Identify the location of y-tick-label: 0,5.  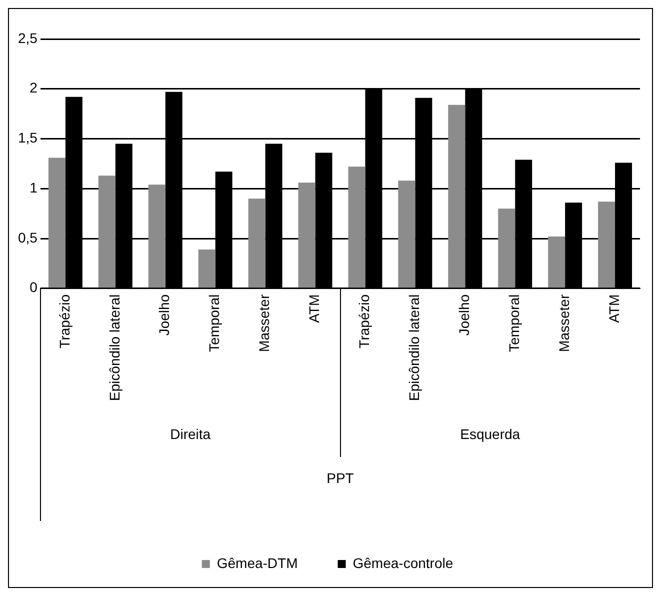
(28, 237).